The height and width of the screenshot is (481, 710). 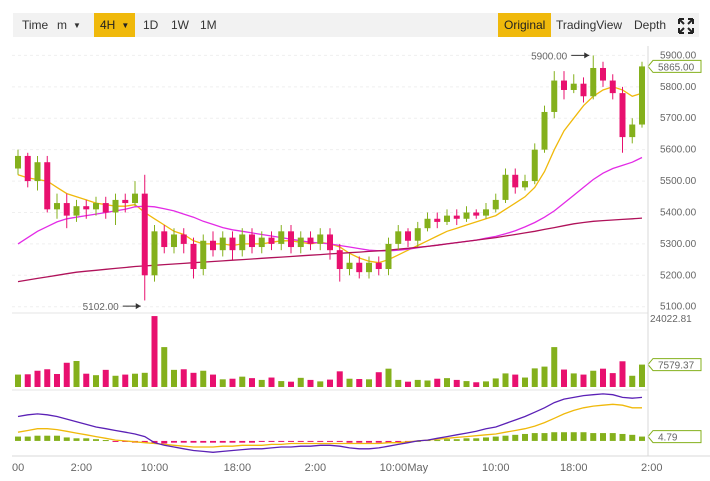 What do you see at coordinates (125, 25) in the screenshot?
I see `chevron-down-icon: ▼` at bounding box center [125, 25].